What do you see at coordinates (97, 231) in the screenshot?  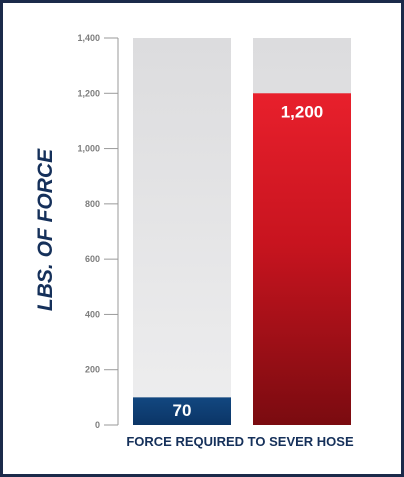 I see `y-axis-ticks: 0 200 400 600 800 1,000 1,200 1,400` at bounding box center [97, 231].